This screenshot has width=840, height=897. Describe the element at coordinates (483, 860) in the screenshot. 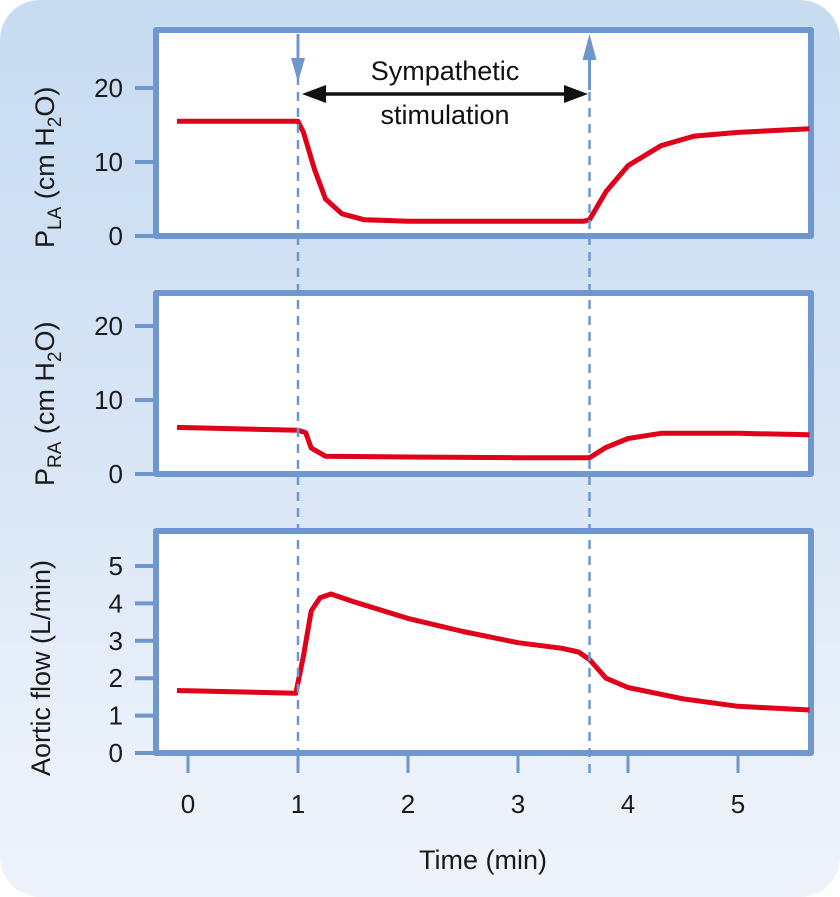

I see `xlabel: Time (min)` at that location.